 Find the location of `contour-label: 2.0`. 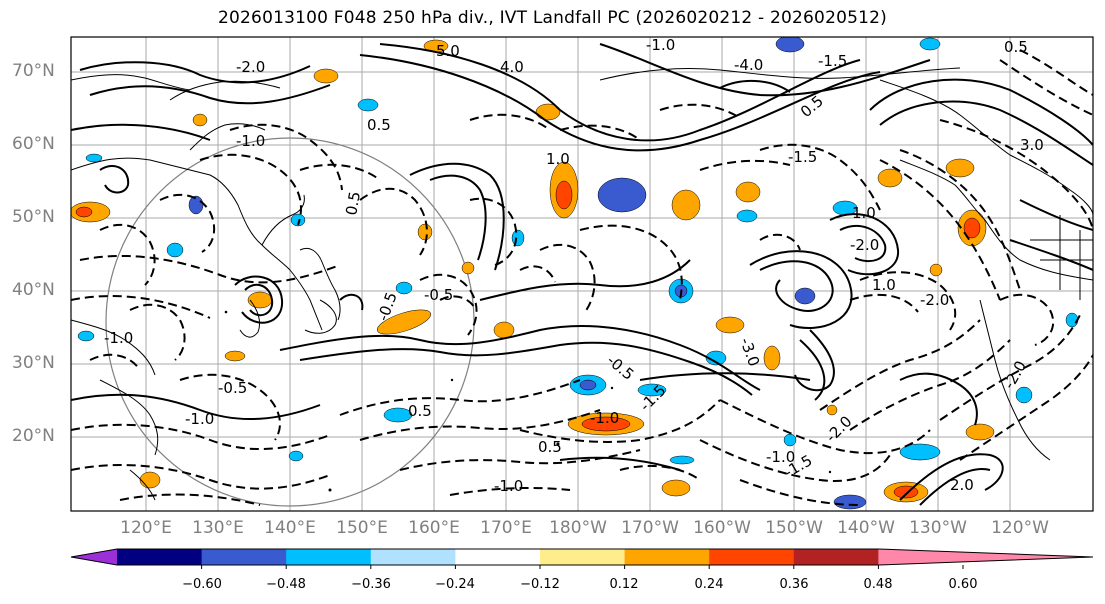

contour-label: 2.0 is located at coordinates (962, 485).